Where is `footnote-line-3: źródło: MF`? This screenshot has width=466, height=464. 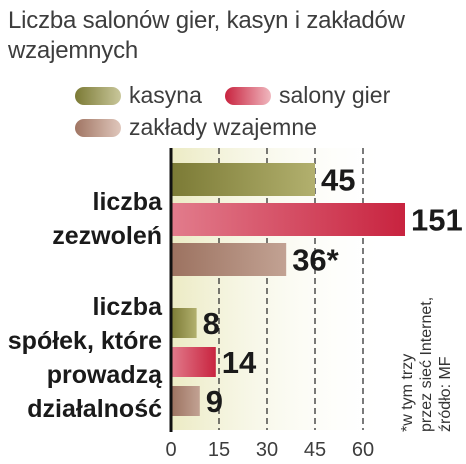 footnote-line-3: źródło: MF is located at coordinates (445, 394).